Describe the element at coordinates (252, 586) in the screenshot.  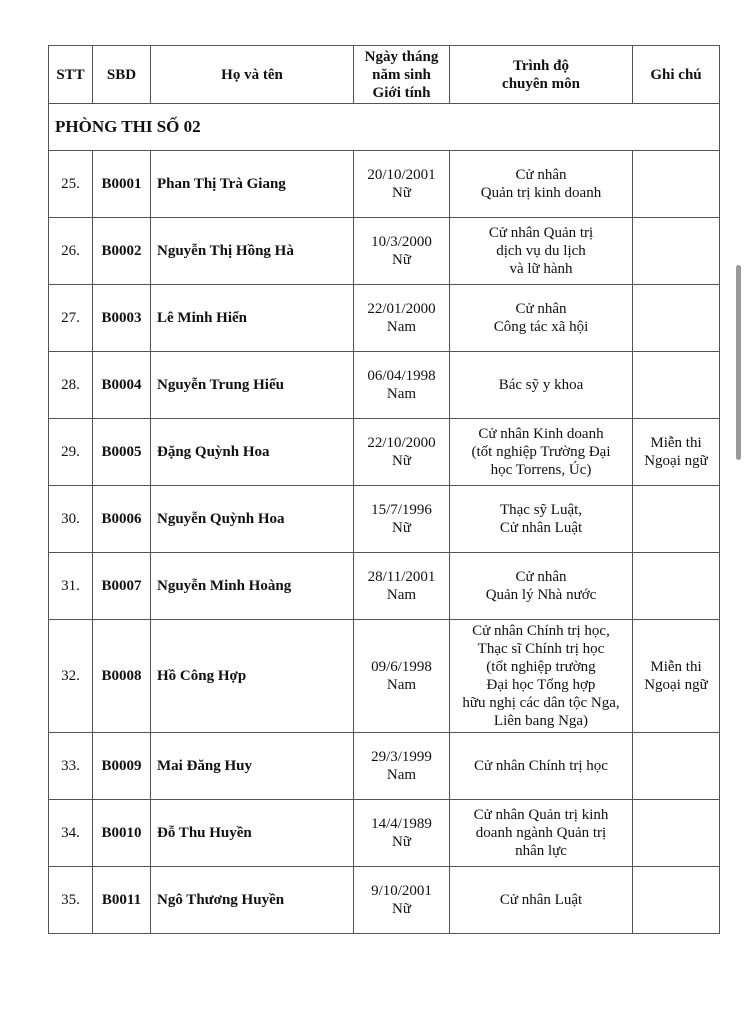
I see `cell-name: Nguyễn Minh Hoàng` at that location.